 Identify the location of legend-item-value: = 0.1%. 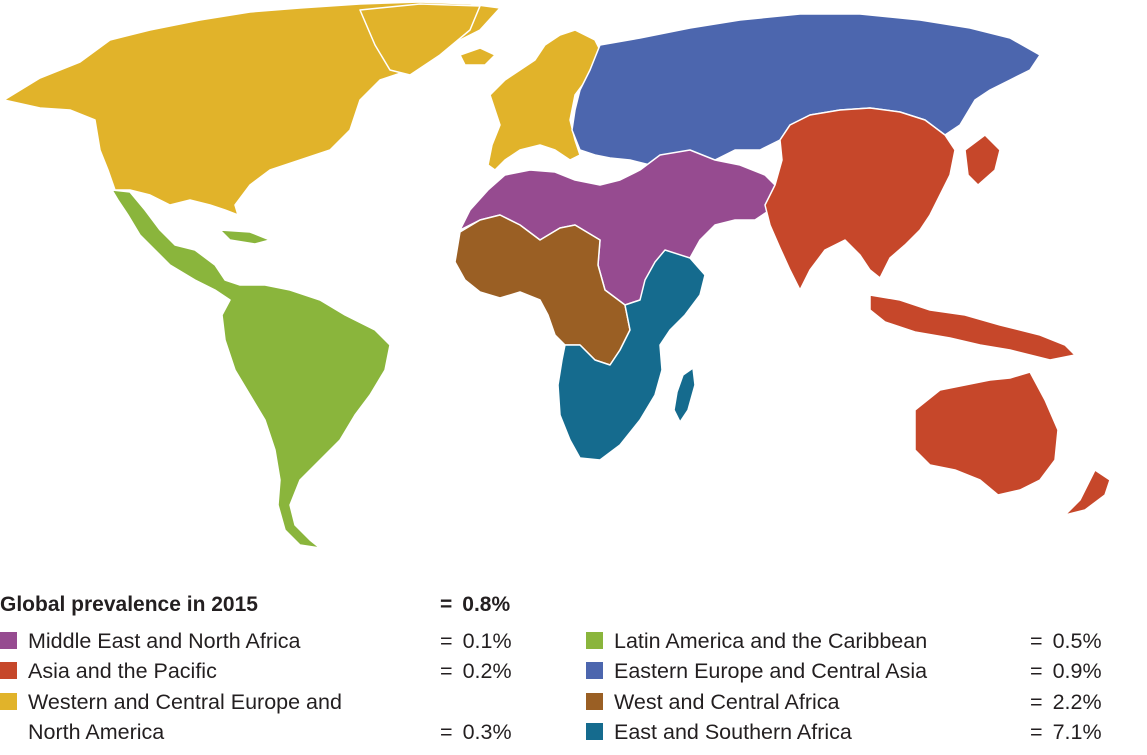
(476, 641).